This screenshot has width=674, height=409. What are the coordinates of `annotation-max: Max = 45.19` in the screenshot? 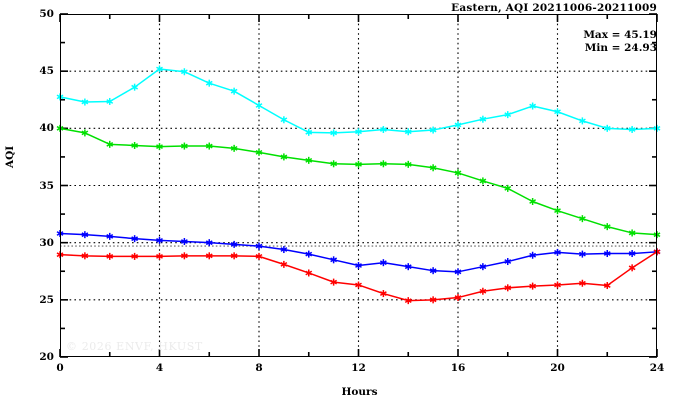 It's located at (620, 35).